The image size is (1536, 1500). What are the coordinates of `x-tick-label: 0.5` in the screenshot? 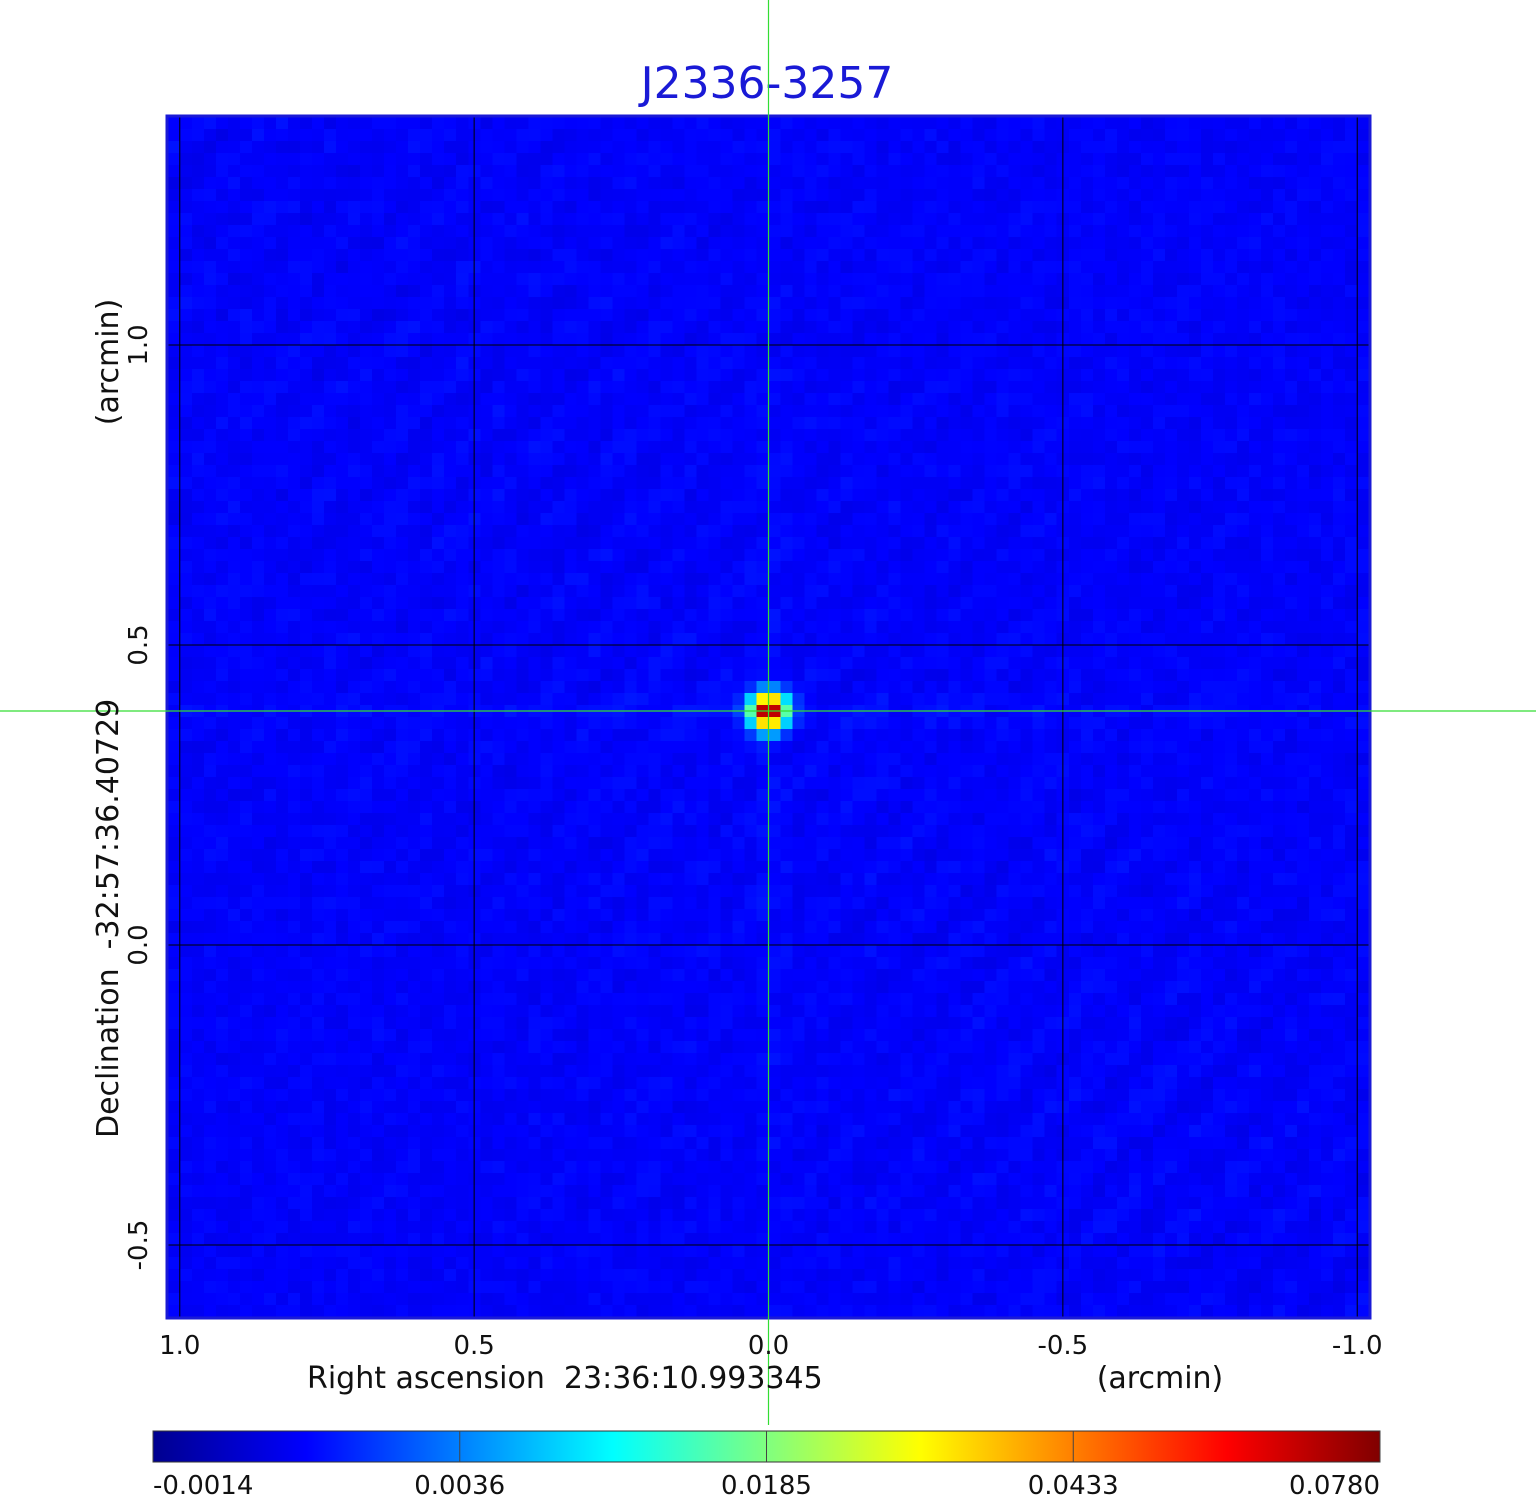 It's located at (473, 1346).